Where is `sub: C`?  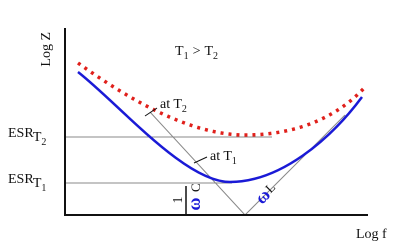
sub: C is located at coordinates (195, 187).